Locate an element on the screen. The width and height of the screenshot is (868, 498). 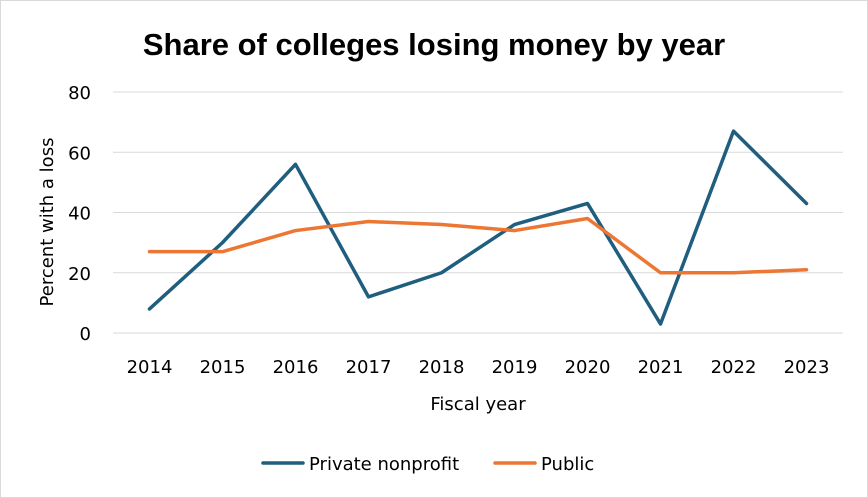
chart-title: Share of colleges losing money by year is located at coordinates (434, 44).